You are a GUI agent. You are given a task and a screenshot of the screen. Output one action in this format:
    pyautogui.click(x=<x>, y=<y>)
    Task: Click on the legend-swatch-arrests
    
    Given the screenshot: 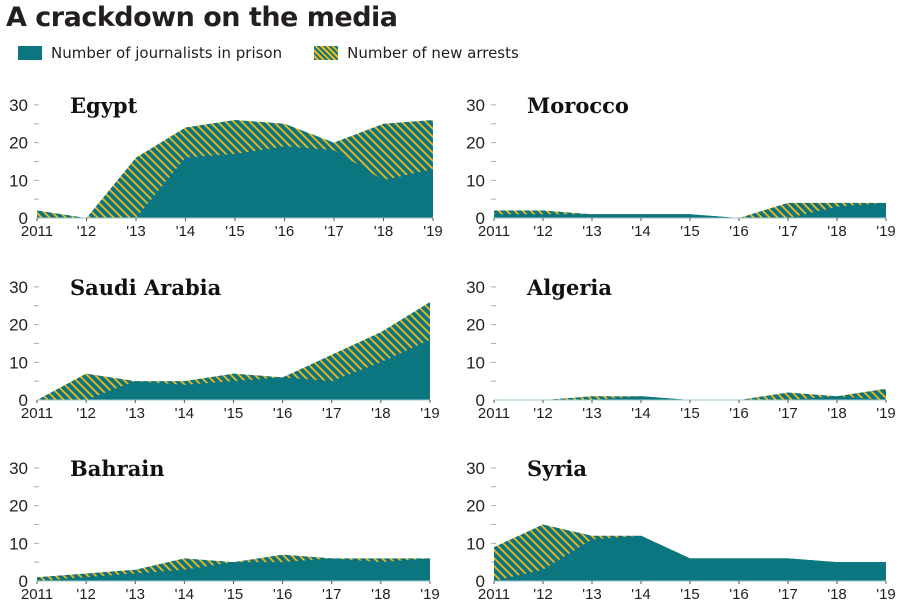 What is the action you would take?
    pyautogui.click(x=326, y=53)
    